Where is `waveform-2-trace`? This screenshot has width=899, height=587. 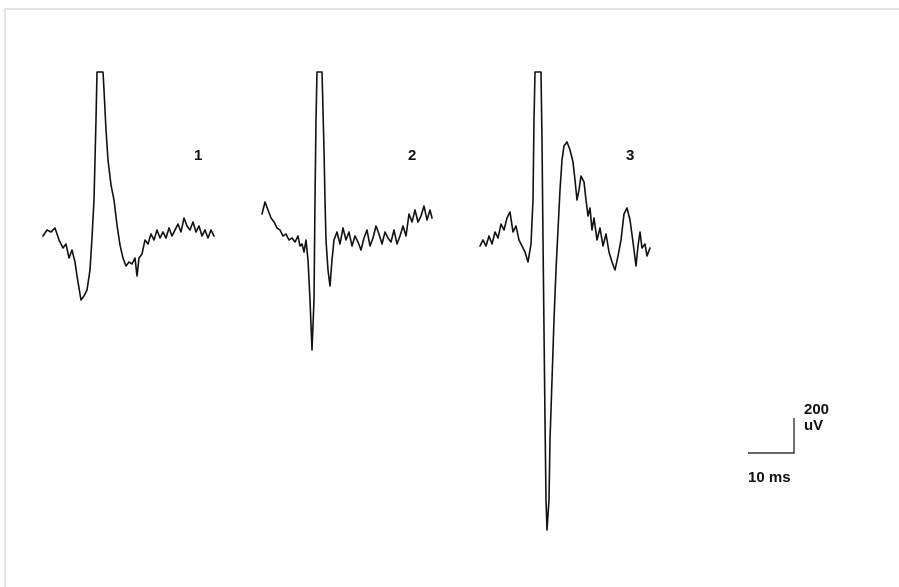
waveform-2-trace is located at coordinates (347, 211).